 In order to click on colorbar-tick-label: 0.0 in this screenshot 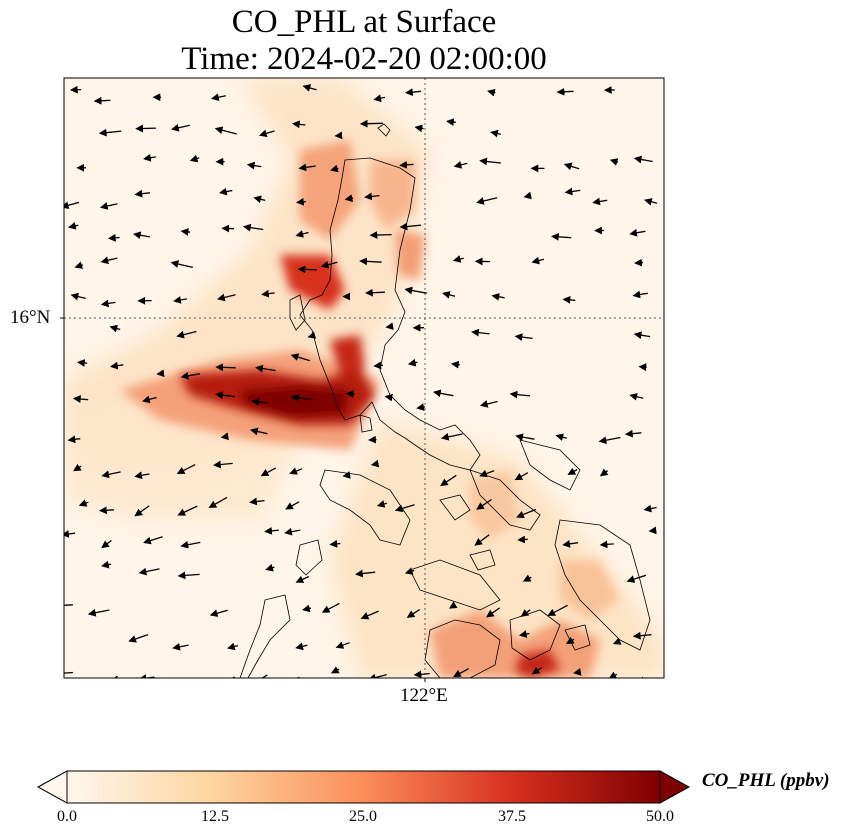, I will do `click(67, 816)`.